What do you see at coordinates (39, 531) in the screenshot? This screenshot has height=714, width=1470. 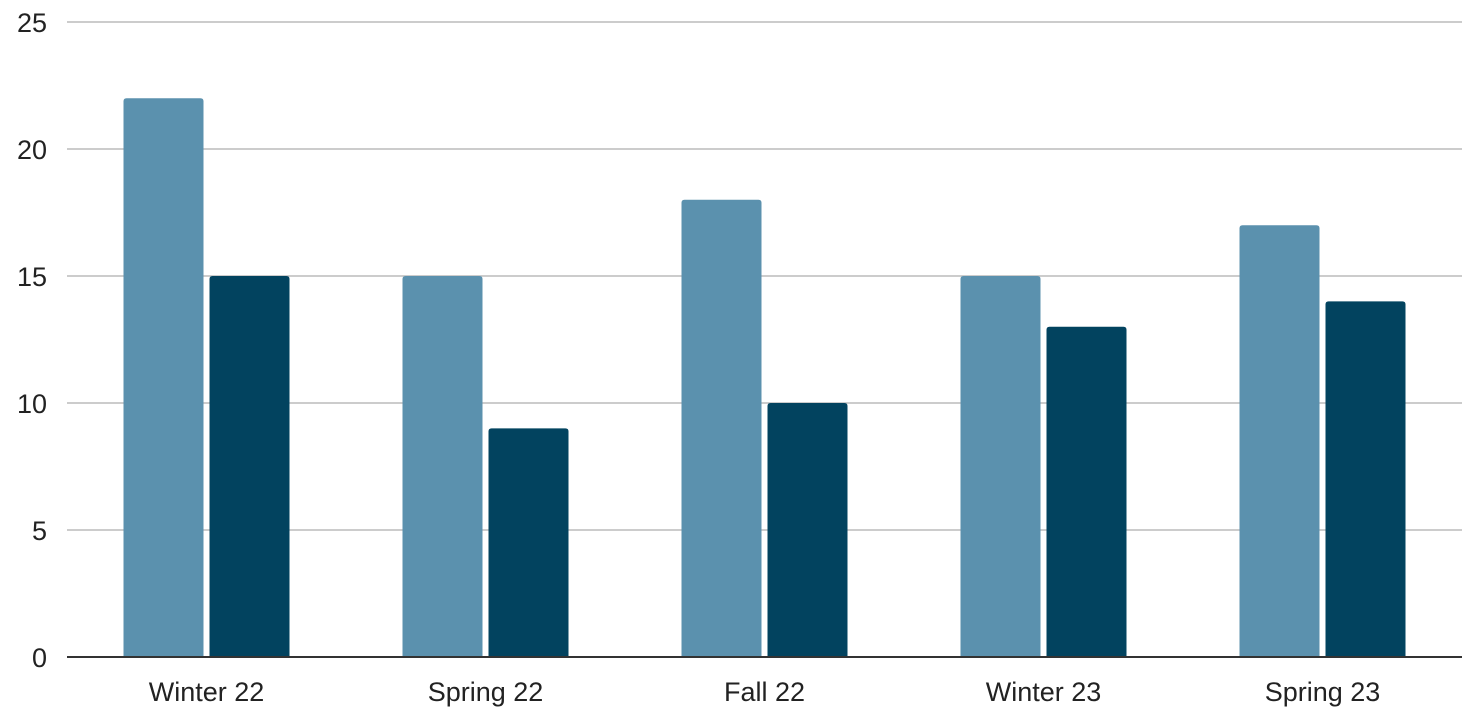 I see `y-tick-label: 5` at bounding box center [39, 531].